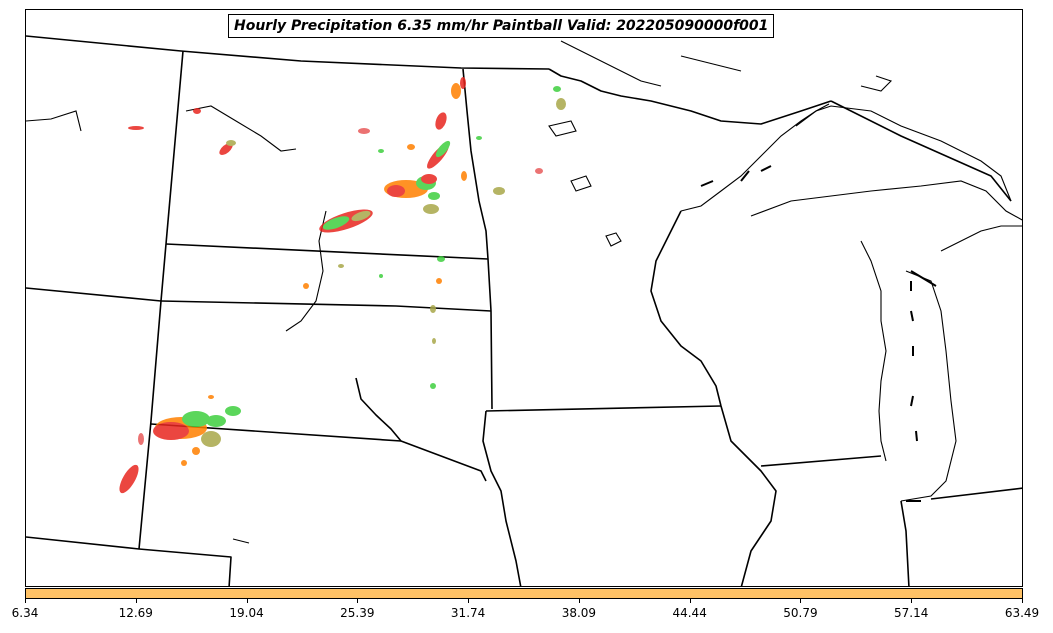 Image resolution: width=1053 pixels, height=633 pixels. I want to click on great-salt-lake, so click(241, 541).